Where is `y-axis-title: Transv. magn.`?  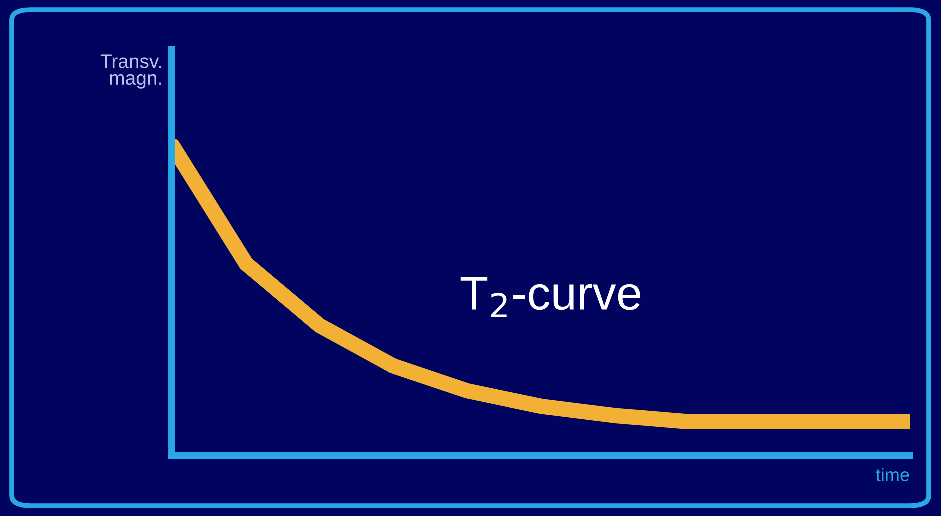
y-axis-title: Transv. magn. is located at coordinates (131, 71).